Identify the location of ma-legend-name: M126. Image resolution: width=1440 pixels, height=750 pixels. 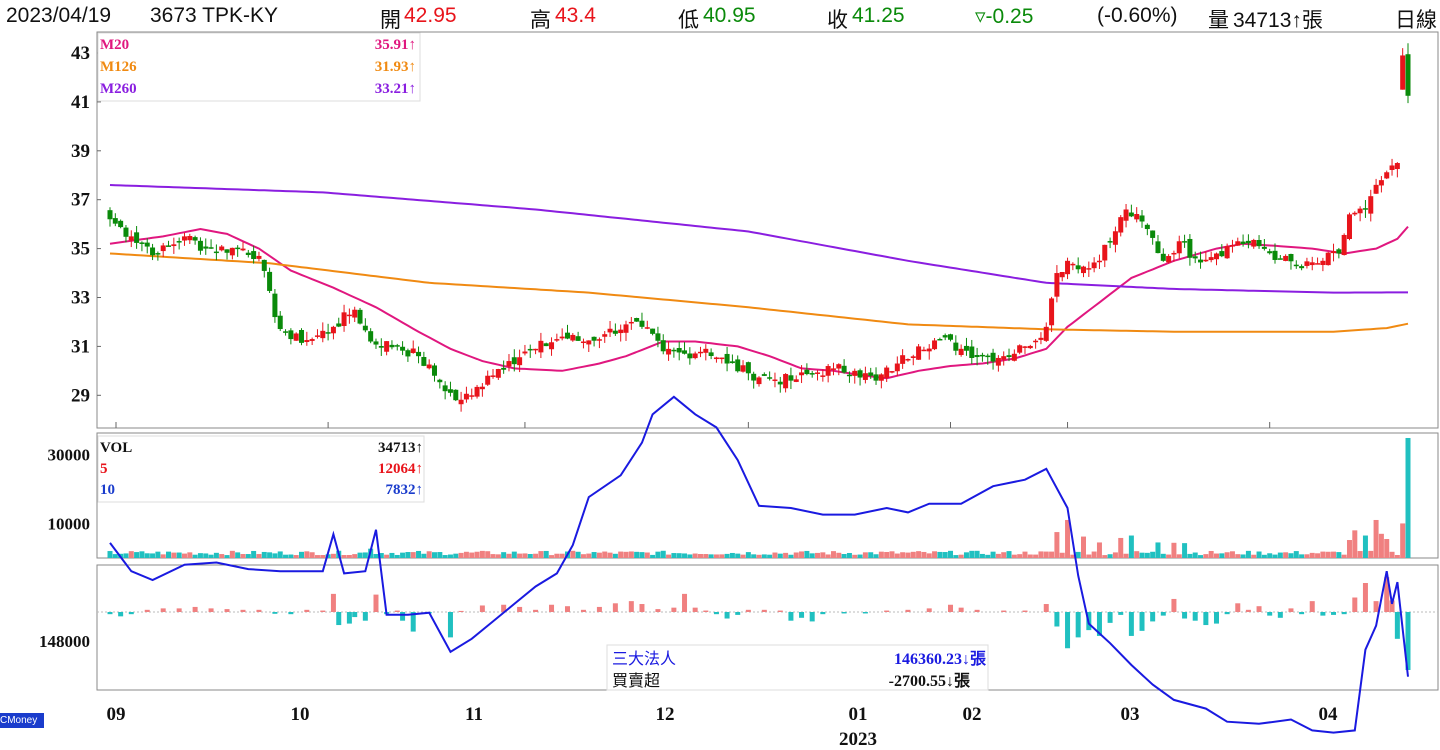
(118, 67).